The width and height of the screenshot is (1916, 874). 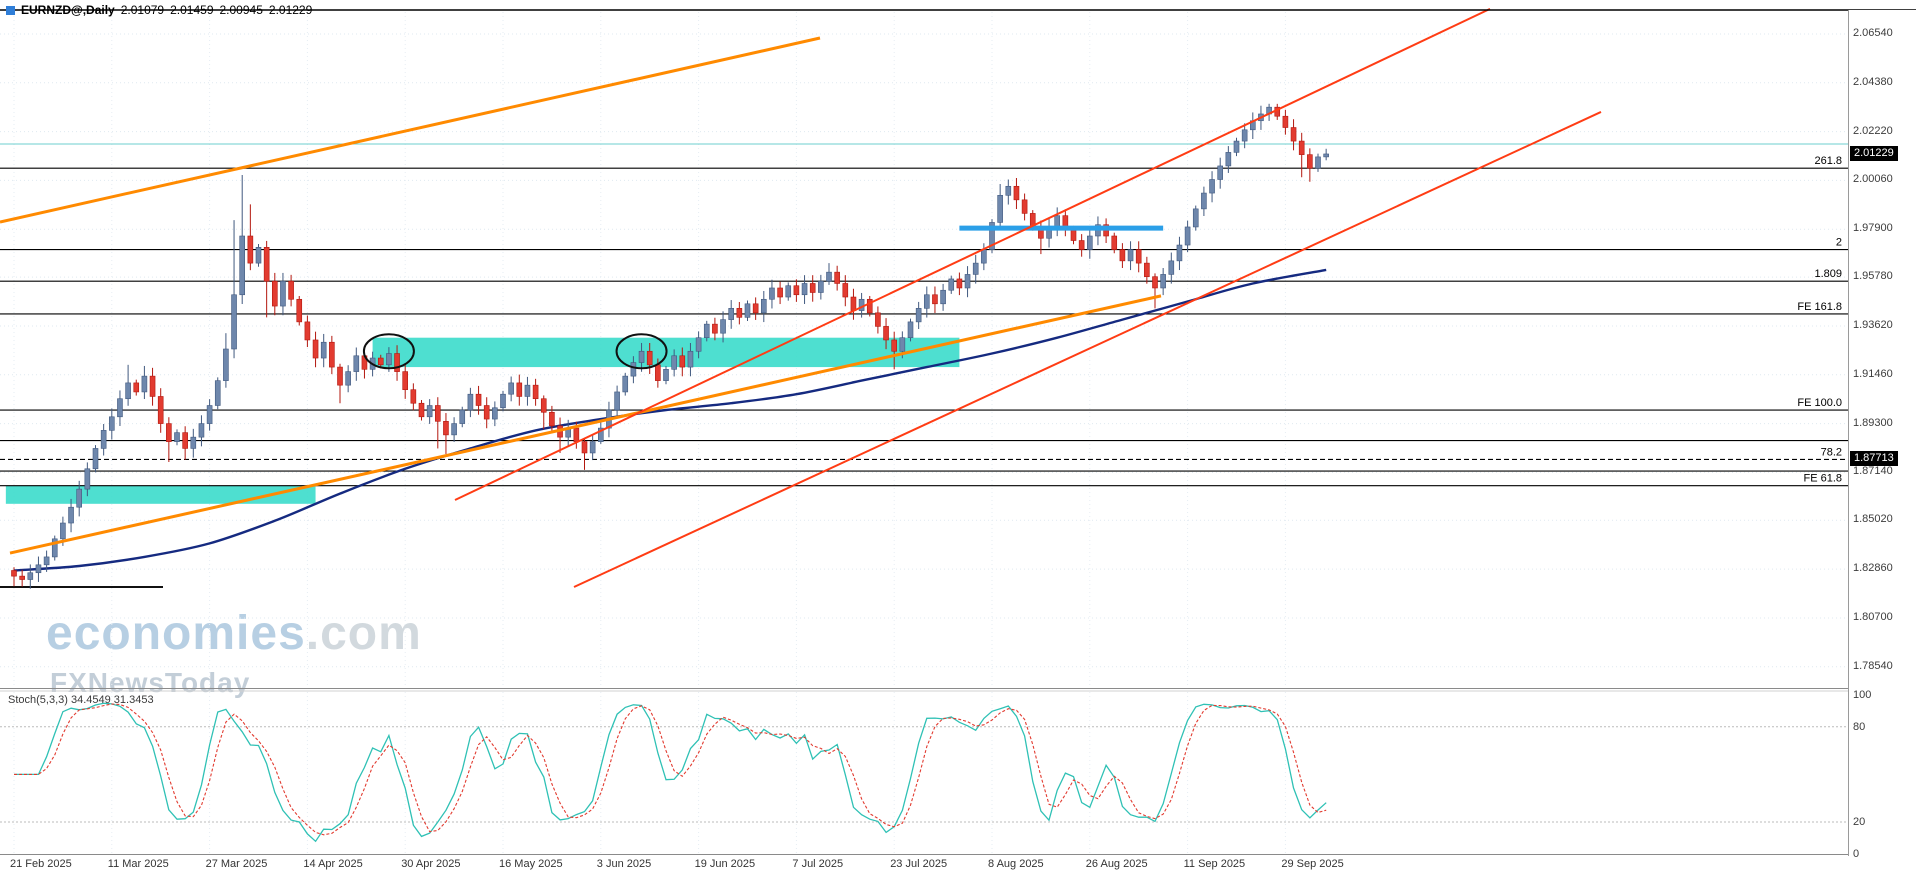 I want to click on time-axis-label: 23 Jul 2025, so click(x=919, y=864).